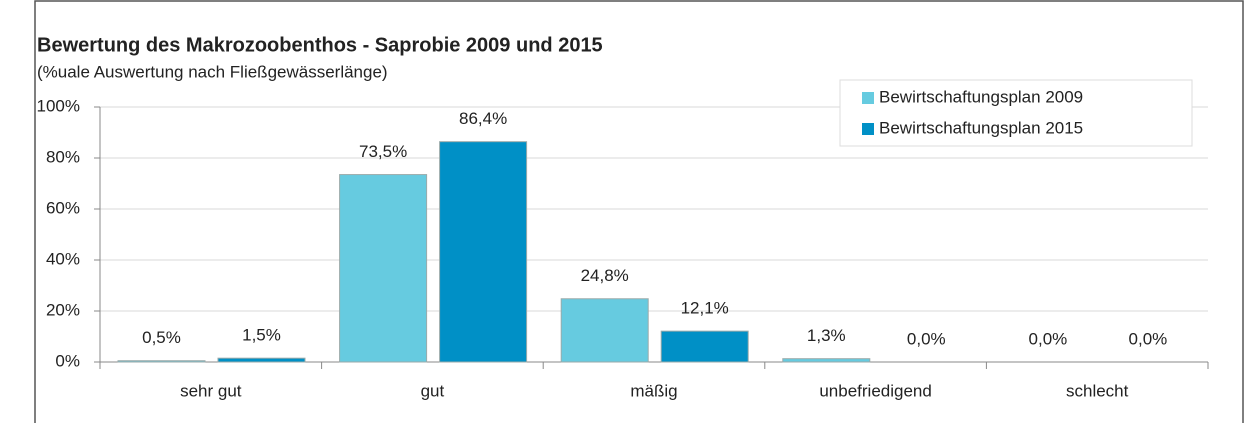 Image resolution: width=1245 pixels, height=423 pixels. What do you see at coordinates (63, 207) in the screenshot?
I see `y-tick-label: 60%` at bounding box center [63, 207].